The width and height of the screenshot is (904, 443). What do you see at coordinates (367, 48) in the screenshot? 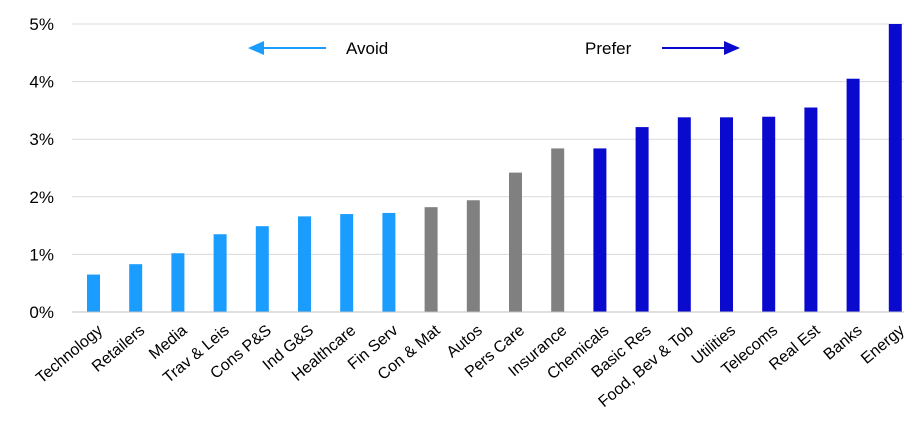
I see `avoid-label: Avoid` at bounding box center [367, 48].